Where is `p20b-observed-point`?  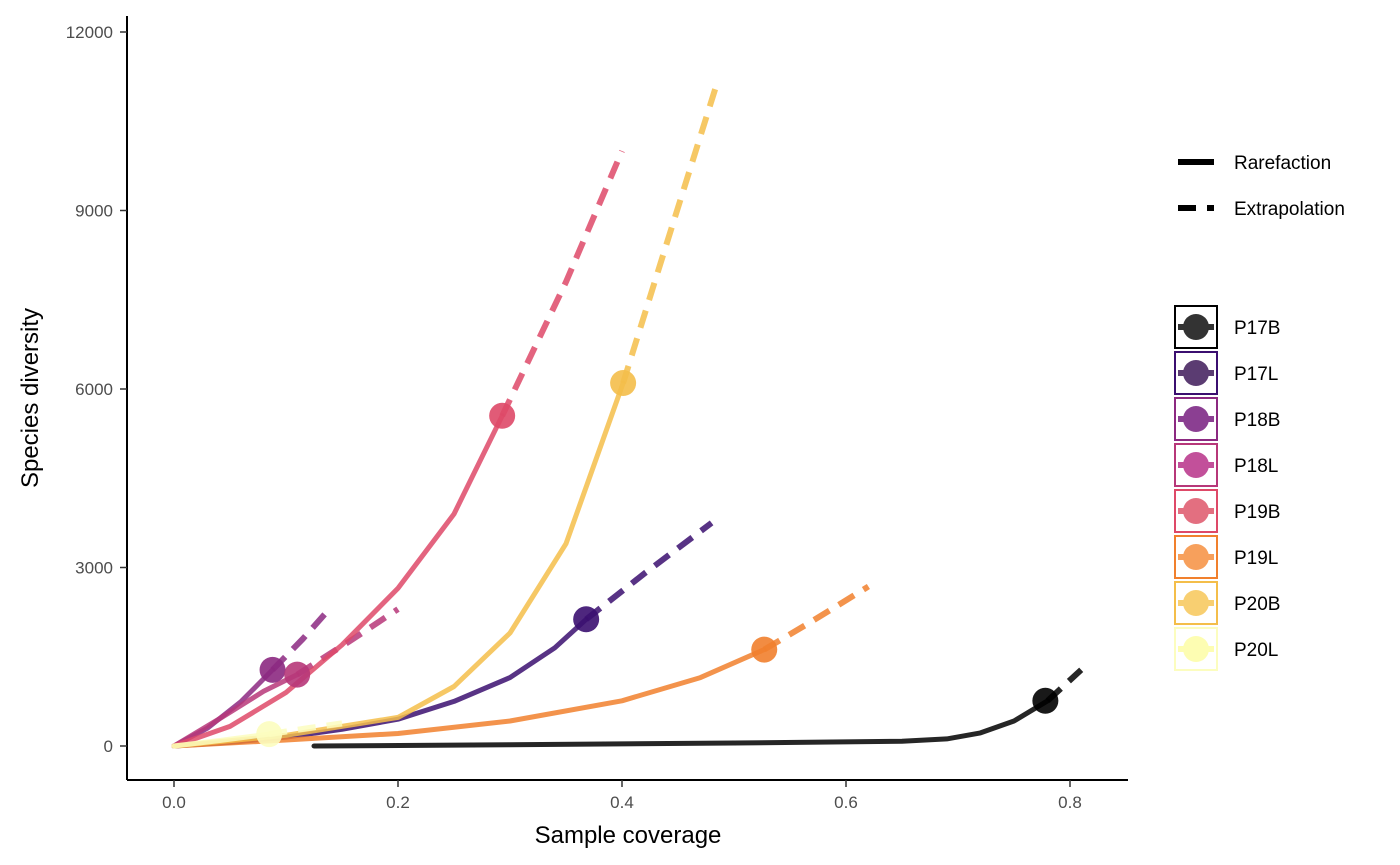 p20b-observed-point is located at coordinates (623, 383).